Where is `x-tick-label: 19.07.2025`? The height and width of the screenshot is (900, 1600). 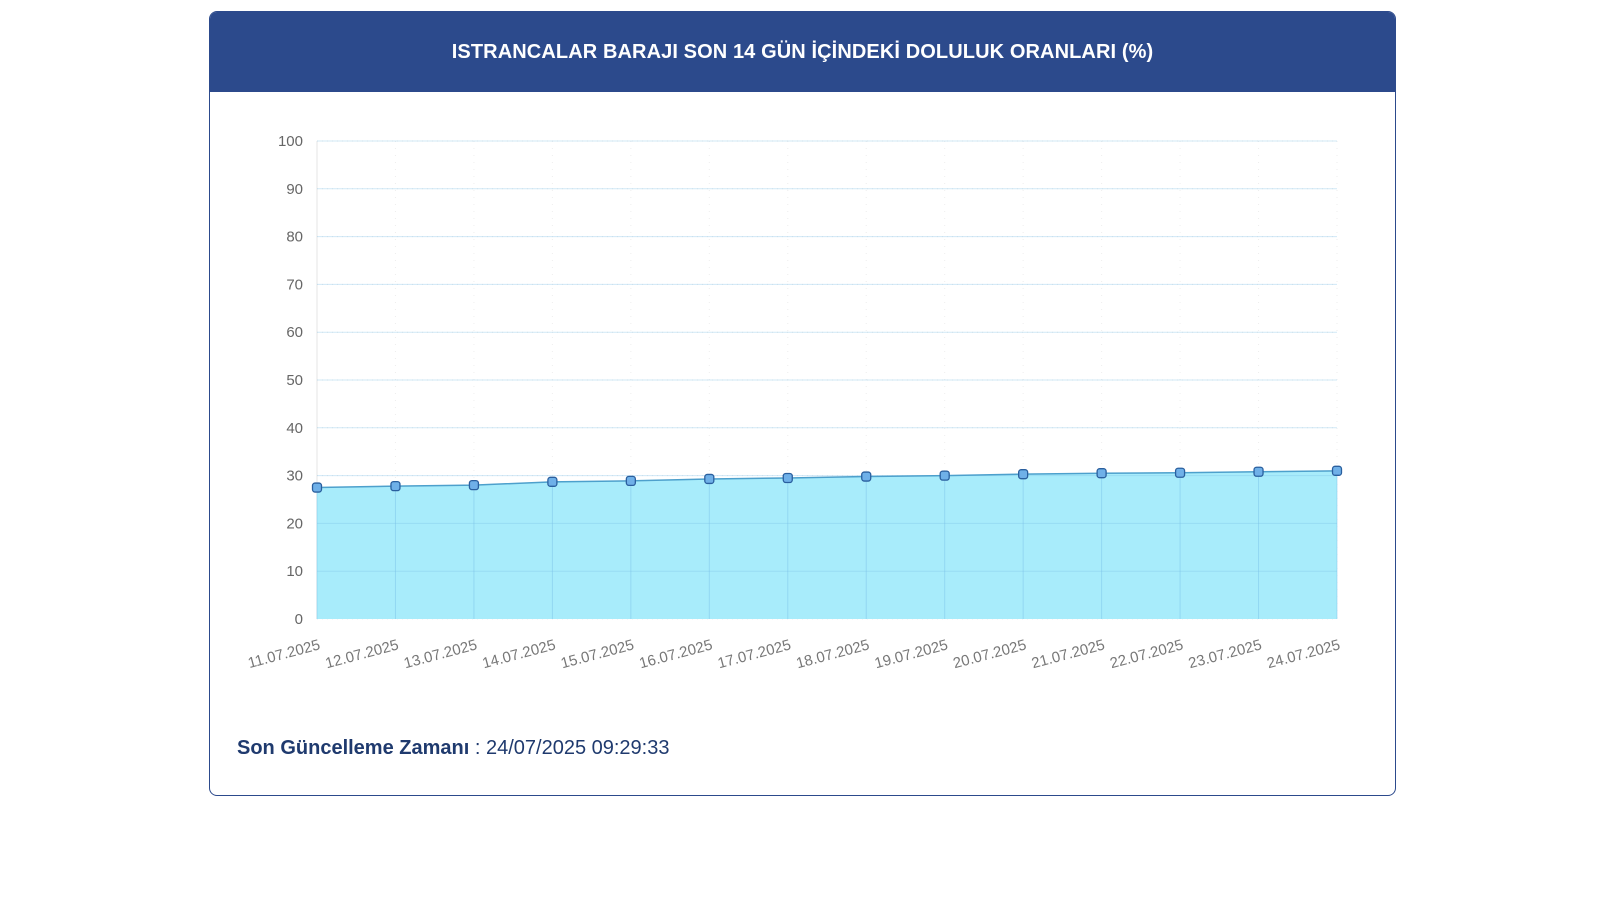 x-tick-label: 19.07.2025 is located at coordinates (911, 654).